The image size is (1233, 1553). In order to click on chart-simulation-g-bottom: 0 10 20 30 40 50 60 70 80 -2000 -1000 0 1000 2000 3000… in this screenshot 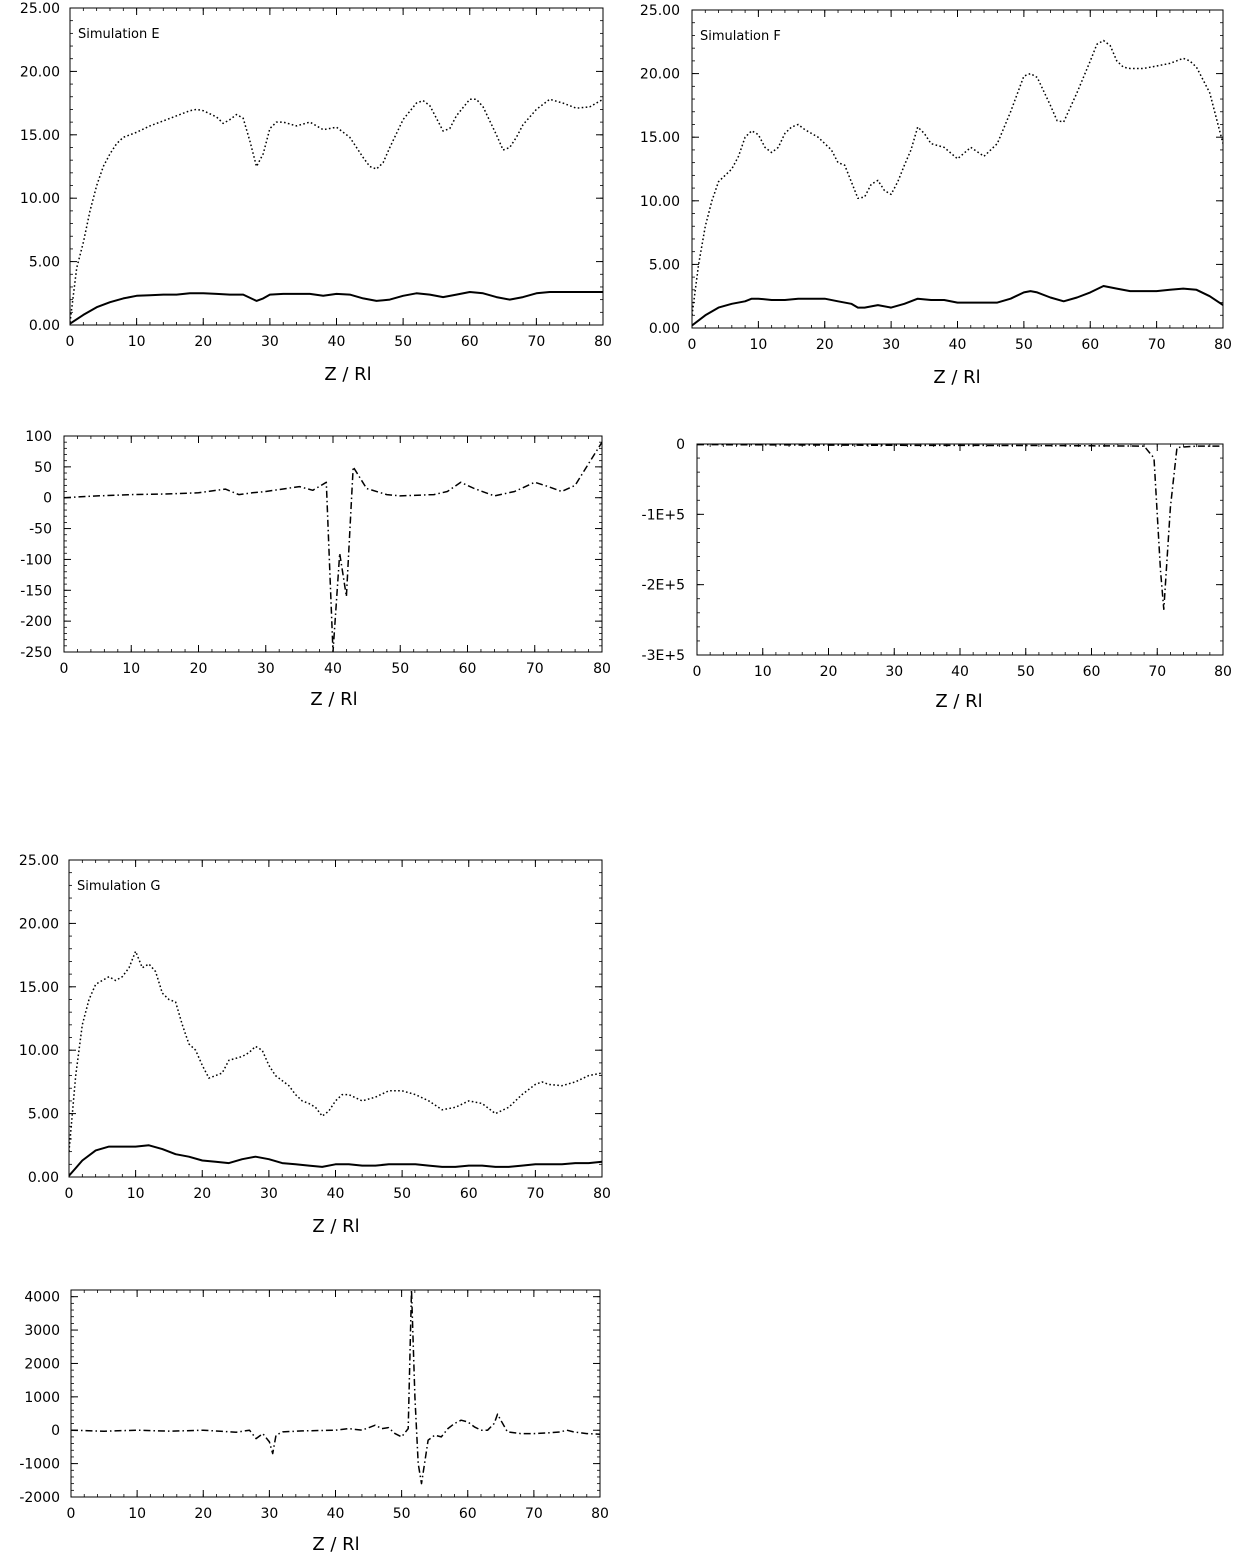, I will do `click(314, 1421)`.